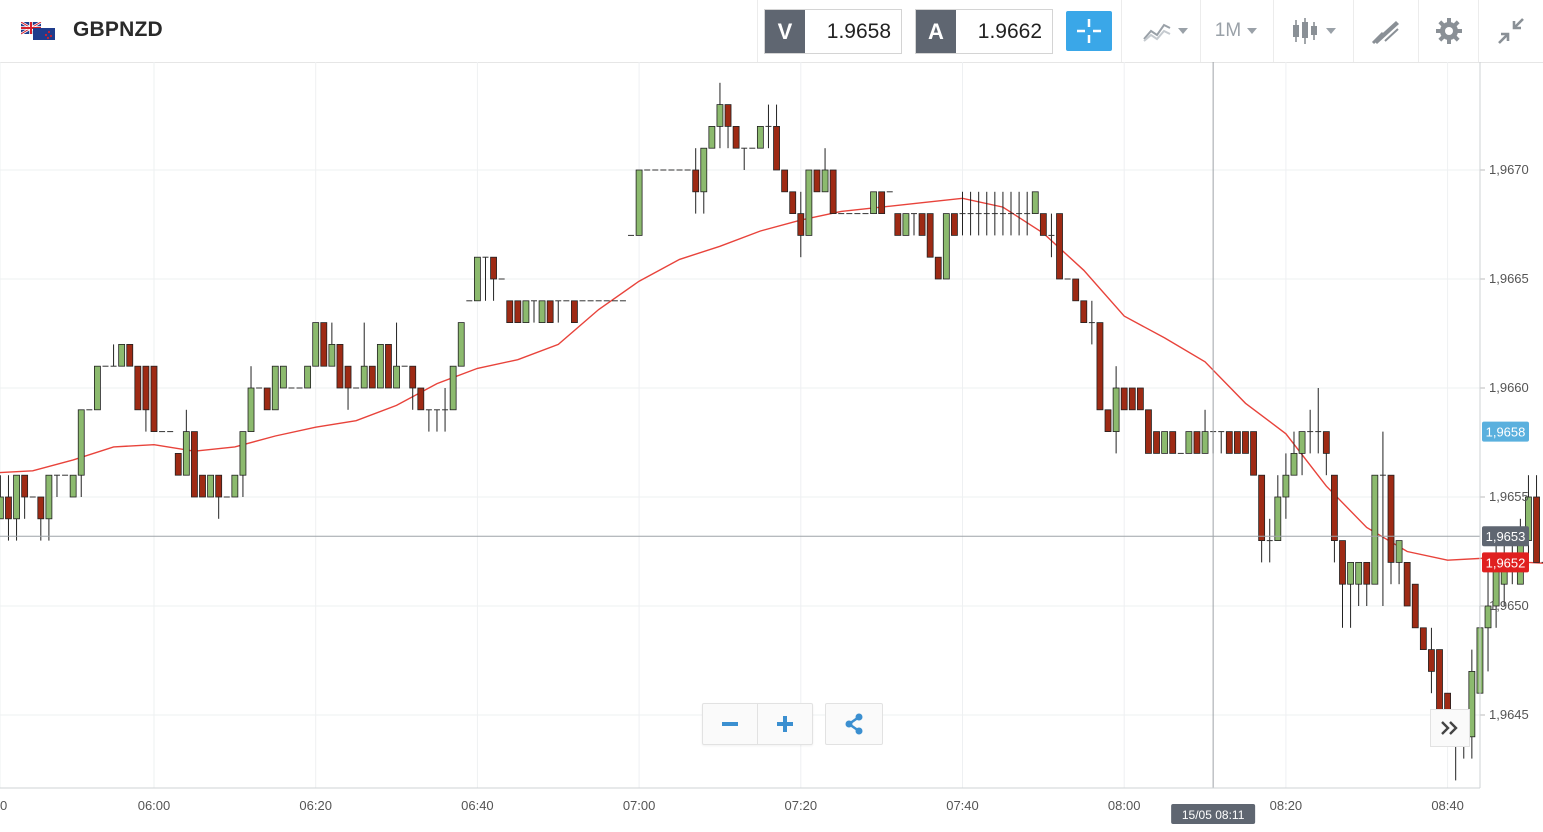  I want to click on scroll-to-latest-button, so click(1450, 728).